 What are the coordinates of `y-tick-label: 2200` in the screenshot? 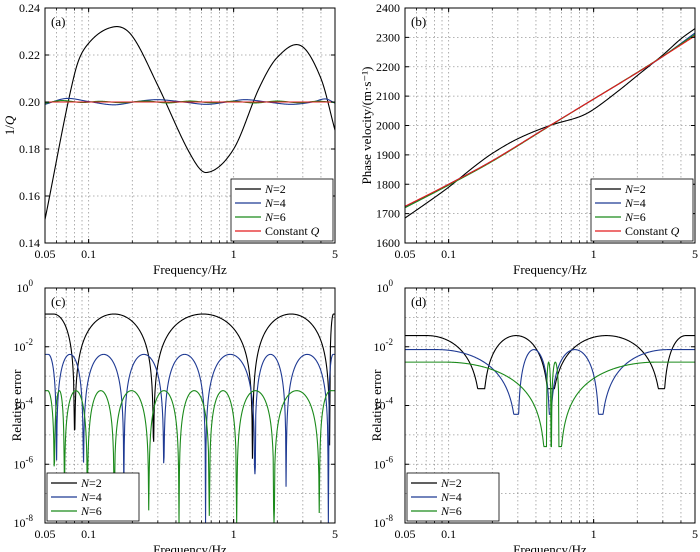 It's located at (388, 67).